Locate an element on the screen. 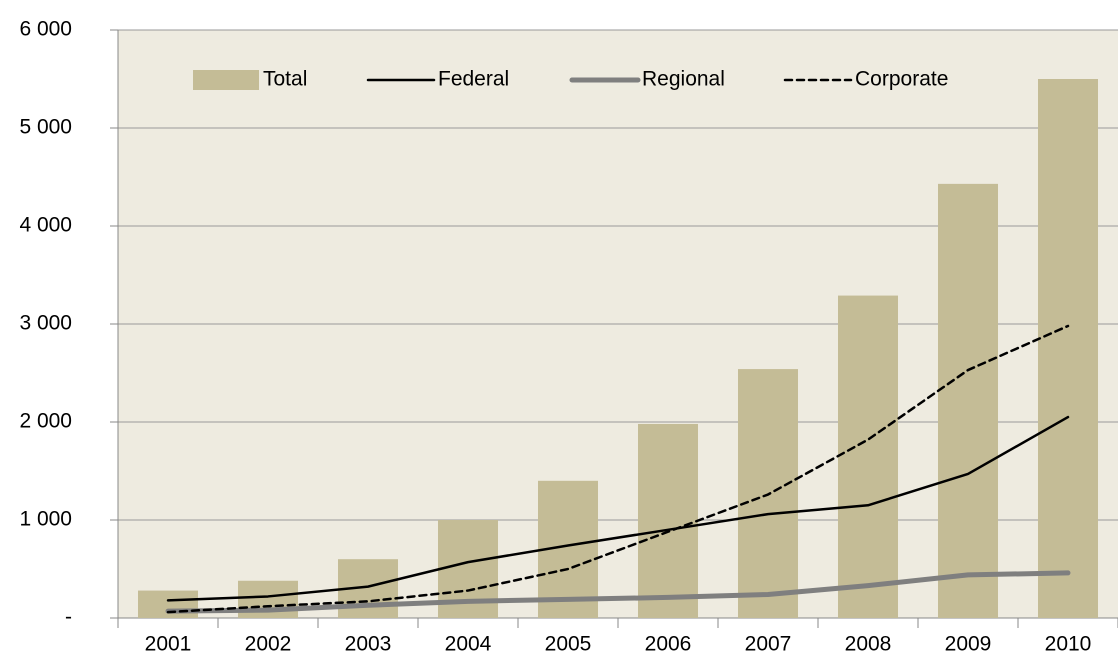  x-tick-label: 2007 is located at coordinates (768, 644).